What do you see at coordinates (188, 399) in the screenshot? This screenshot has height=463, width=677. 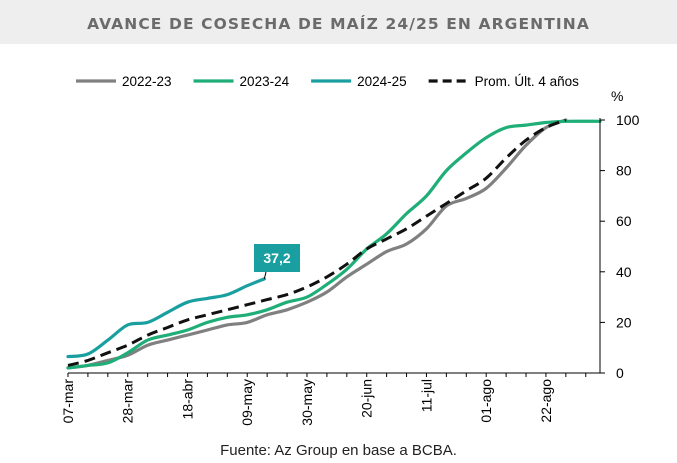 I see `x-tick-label: 18-abr` at bounding box center [188, 399].